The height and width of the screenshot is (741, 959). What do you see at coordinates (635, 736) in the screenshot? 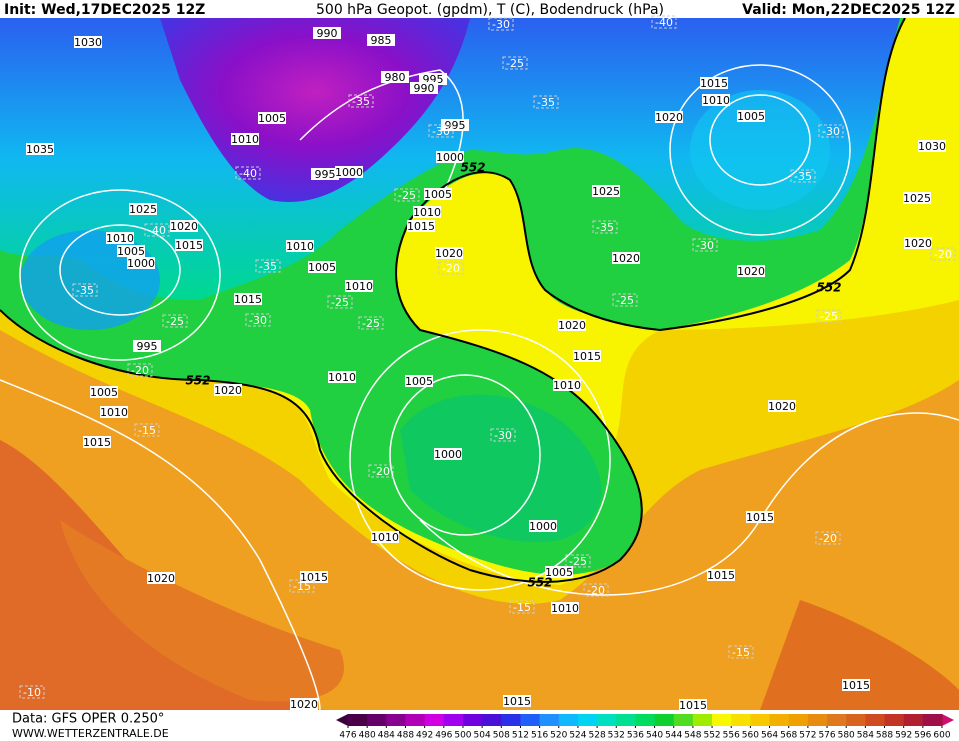
I see `colorbar-label: 536` at bounding box center [635, 736].